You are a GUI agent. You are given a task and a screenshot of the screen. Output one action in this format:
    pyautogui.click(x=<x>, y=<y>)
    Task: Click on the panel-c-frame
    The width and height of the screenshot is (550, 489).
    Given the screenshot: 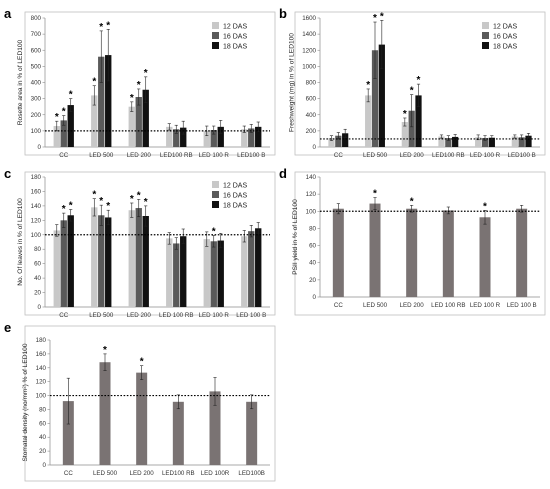 What is the action you would take?
    pyautogui.click(x=150, y=243)
    